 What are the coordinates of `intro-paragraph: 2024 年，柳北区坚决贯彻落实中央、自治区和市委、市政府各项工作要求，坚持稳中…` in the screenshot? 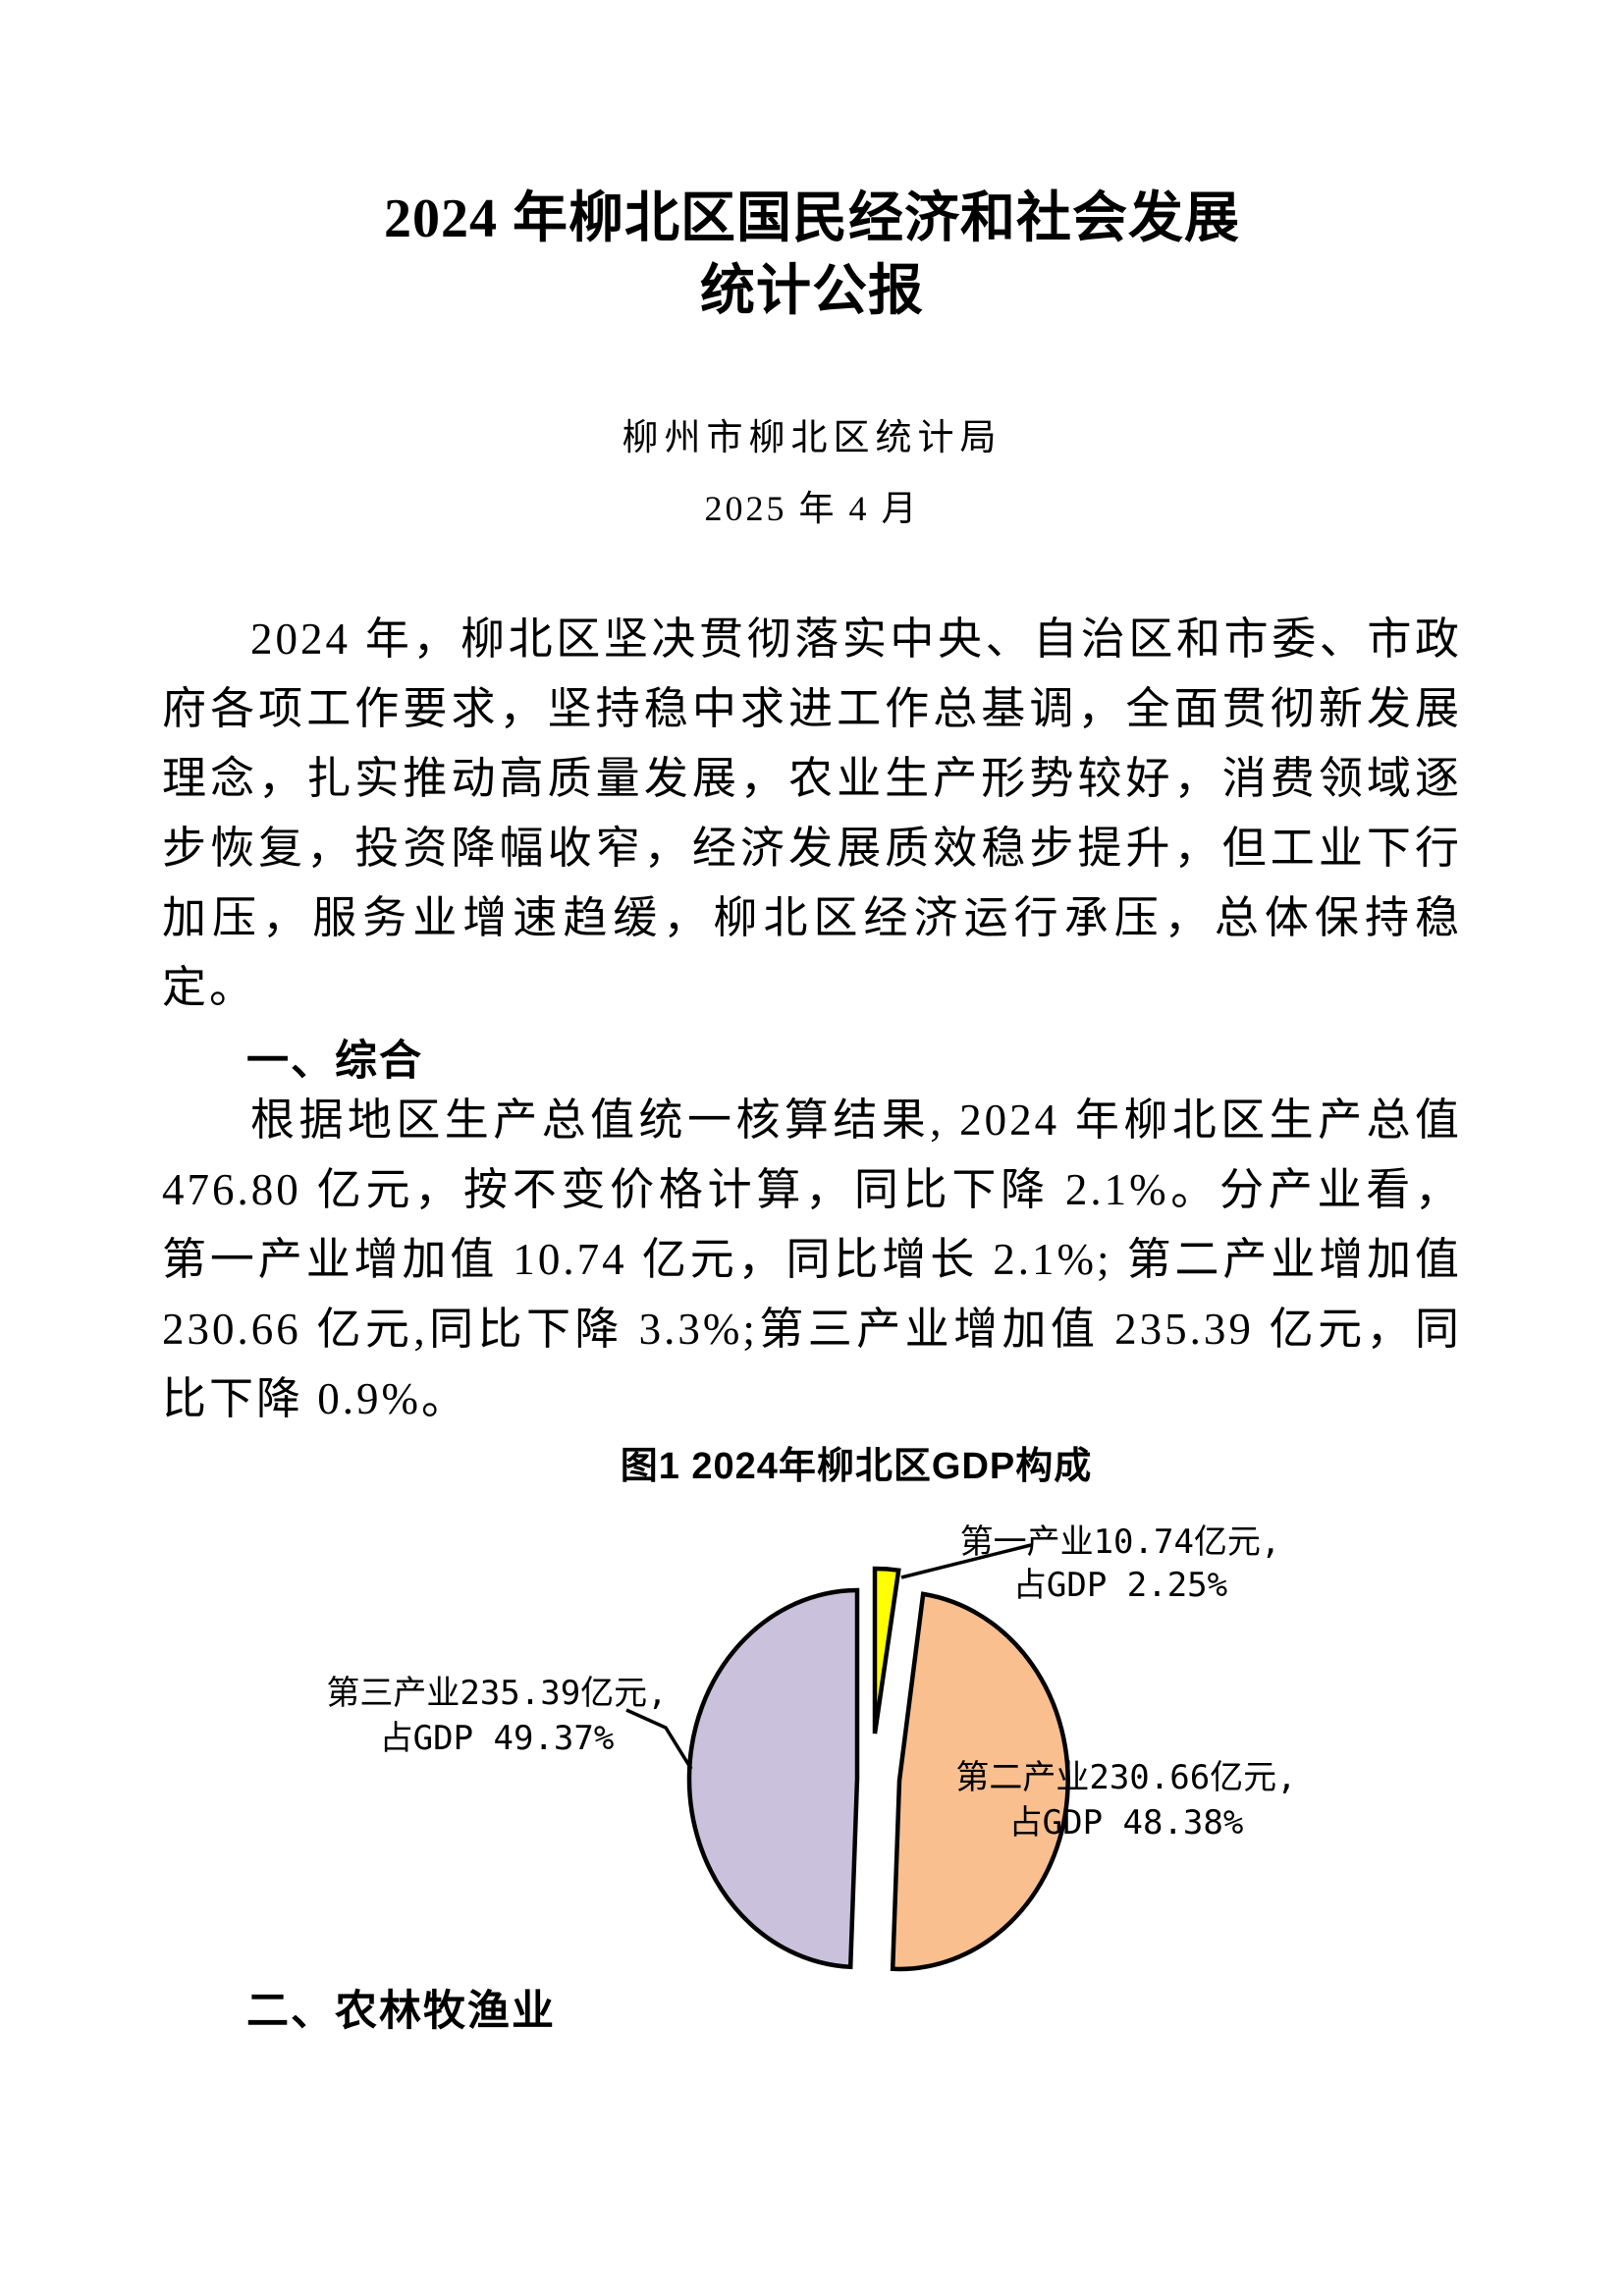 It's located at (812, 813).